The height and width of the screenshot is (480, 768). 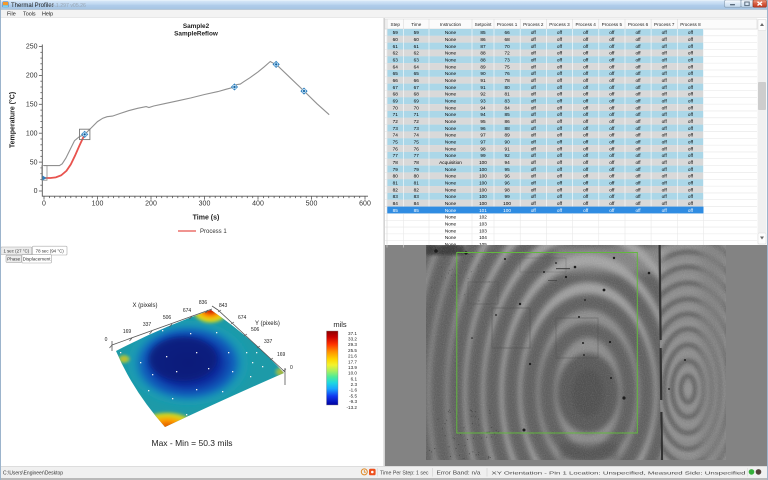 What do you see at coordinates (483, 223) in the screenshot?
I see `svg-text: 103` at bounding box center [483, 223].